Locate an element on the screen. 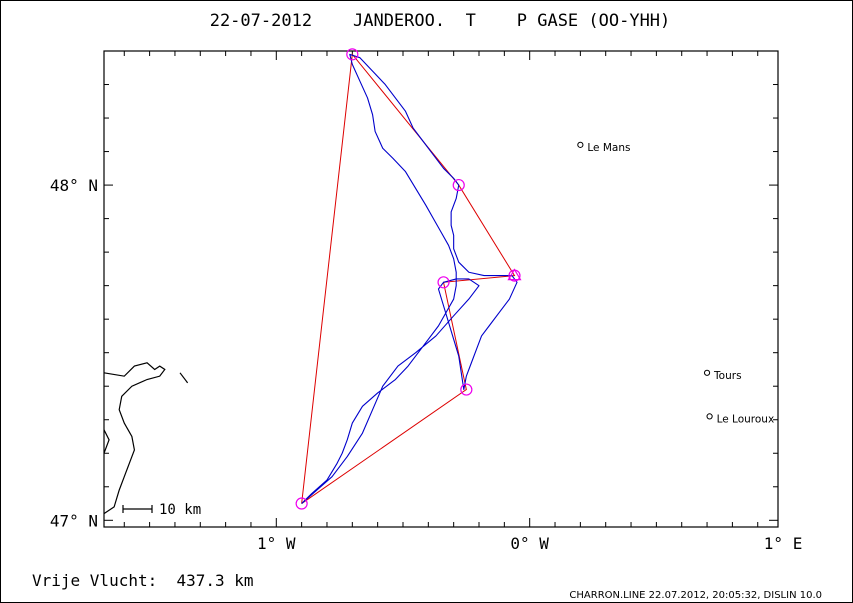  scale-bar-label: 10 km is located at coordinates (180, 510).